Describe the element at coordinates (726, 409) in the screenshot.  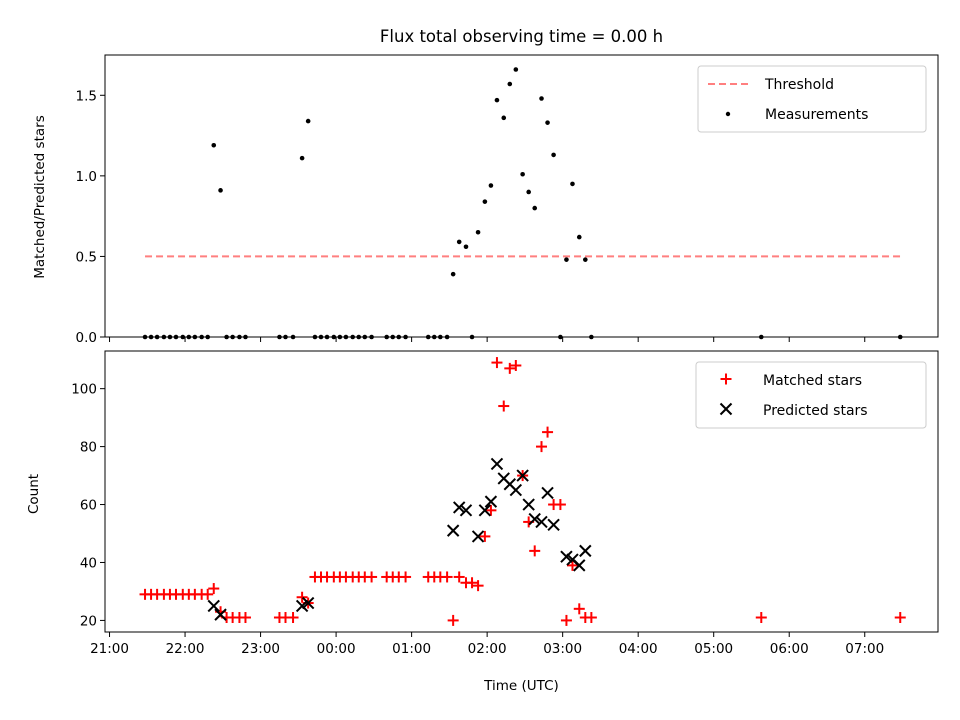
I see `predicted-legend-swatch` at that location.